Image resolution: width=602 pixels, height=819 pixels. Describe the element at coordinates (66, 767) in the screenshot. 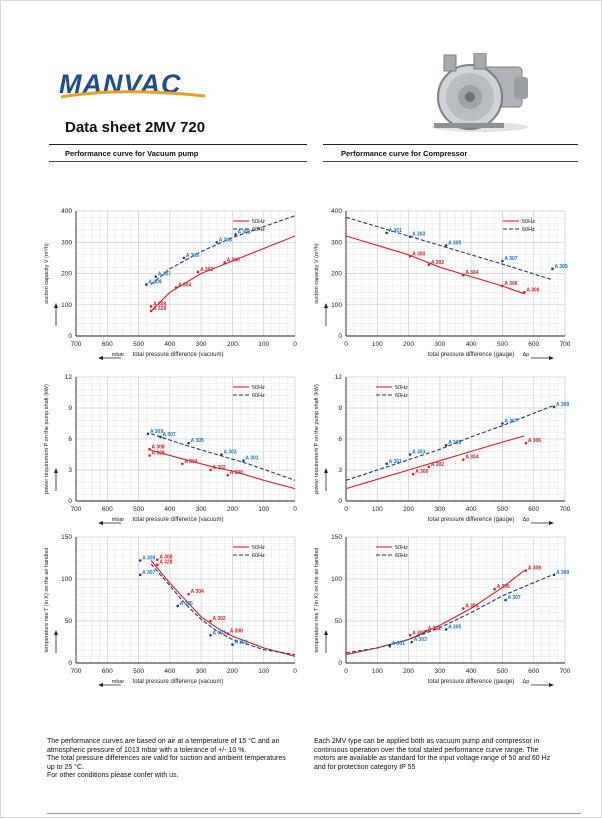

I see `note-line: up to 25 °C.` at that location.